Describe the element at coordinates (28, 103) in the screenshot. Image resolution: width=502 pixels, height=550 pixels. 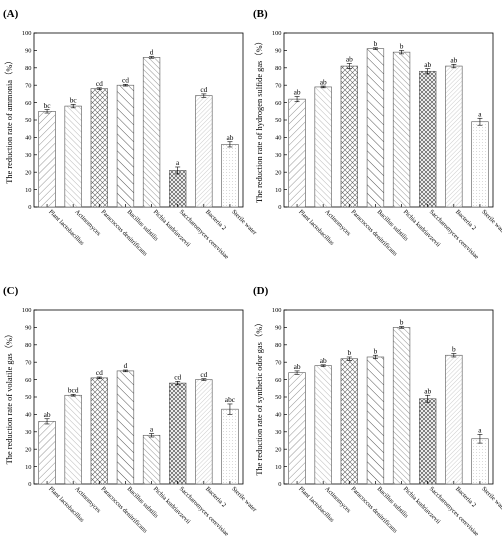
I see `y-tick-label: 60` at that location.